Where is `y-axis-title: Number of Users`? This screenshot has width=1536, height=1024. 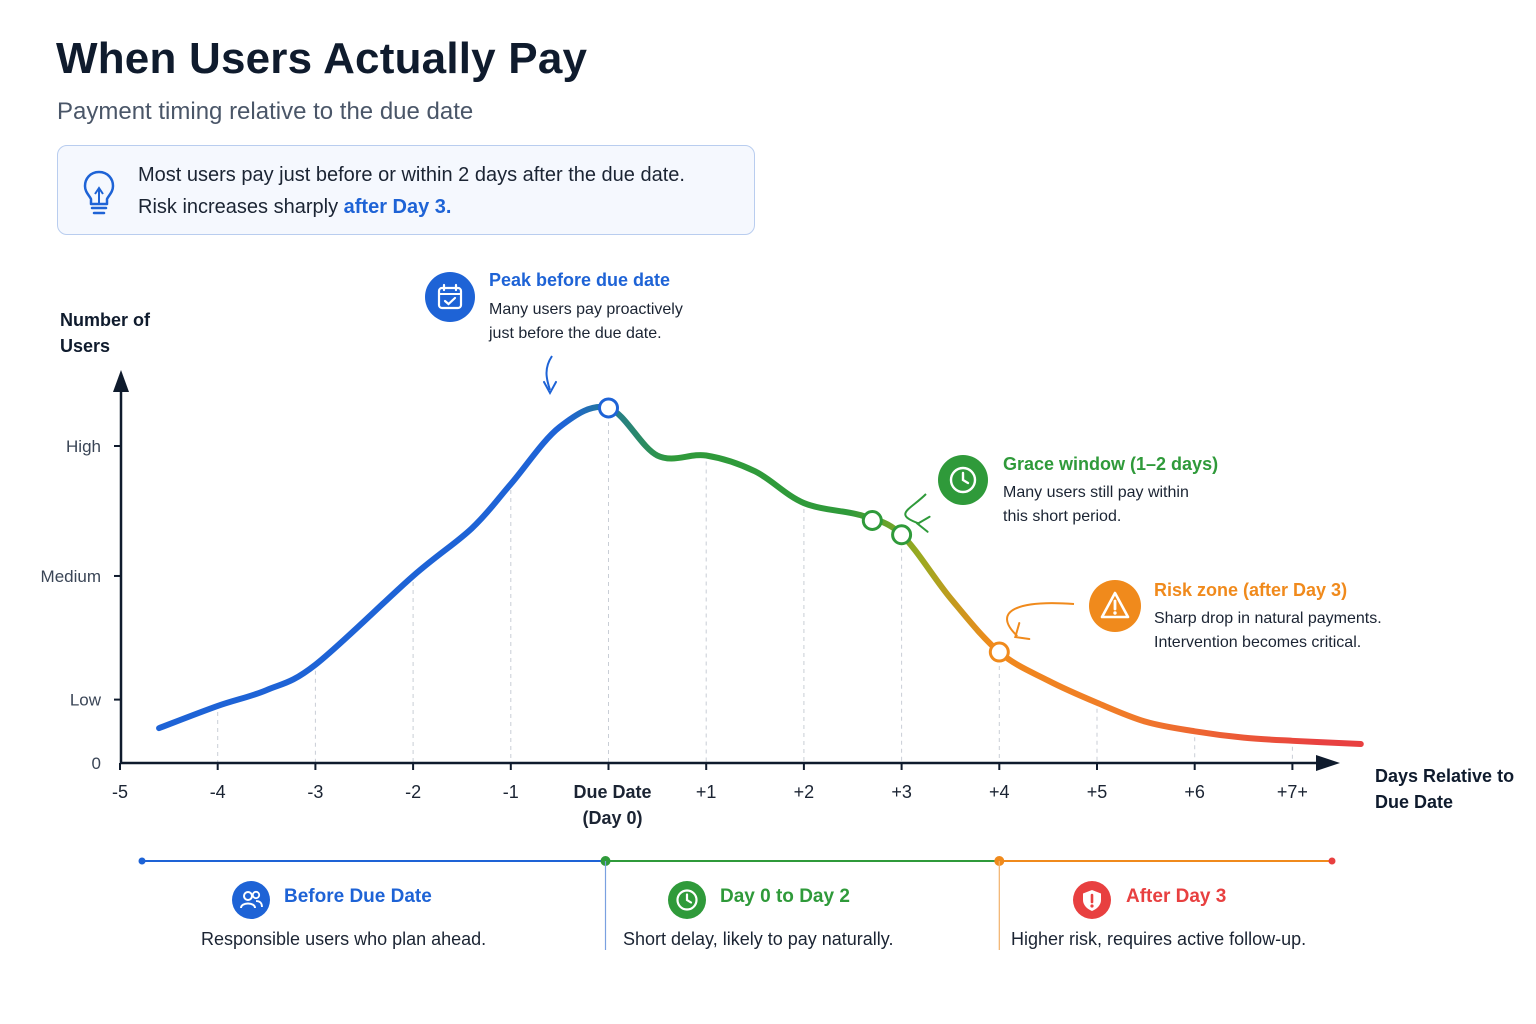
y-axis-title: Number of Users is located at coordinates (105, 333).